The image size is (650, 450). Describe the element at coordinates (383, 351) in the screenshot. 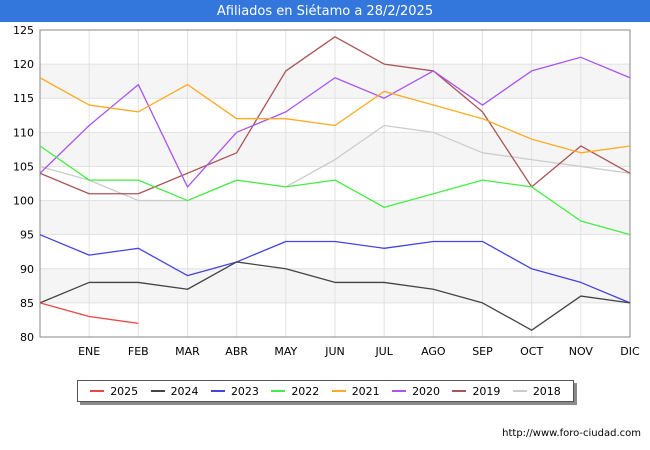

I see `x-tick-label: JUL` at that location.